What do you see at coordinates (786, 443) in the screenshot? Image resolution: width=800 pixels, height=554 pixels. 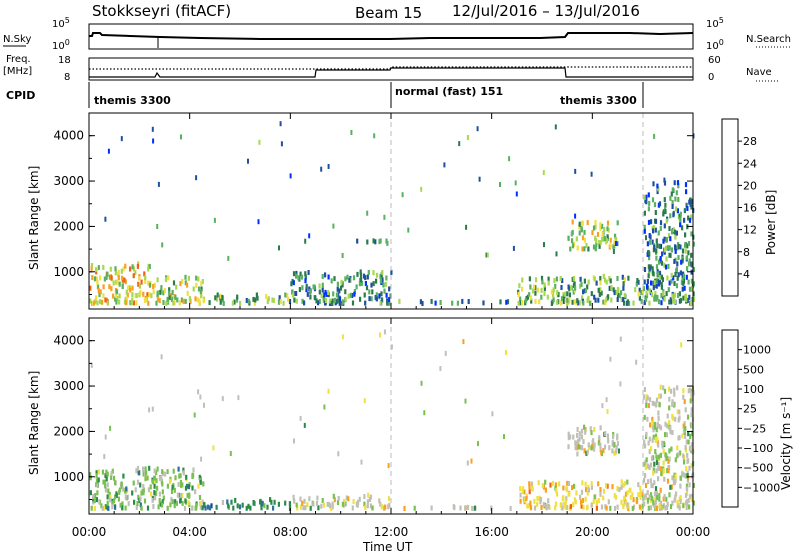 I see `velocity-cb-label: Velocity [m s⁻¹]` at bounding box center [786, 443].